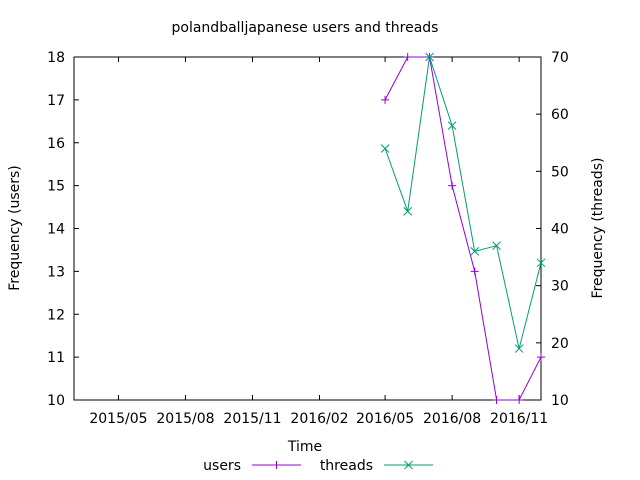 The image size is (640, 480). I want to click on y-left-tick-label: 13, so click(56, 272).